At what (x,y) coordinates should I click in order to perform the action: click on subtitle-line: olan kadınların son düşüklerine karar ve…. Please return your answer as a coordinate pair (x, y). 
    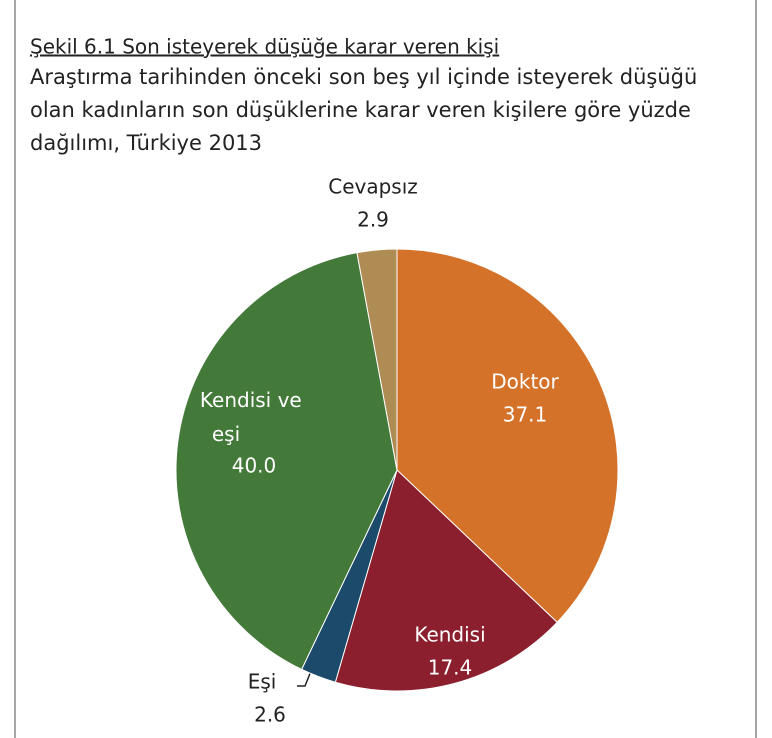
    Looking at the image, I should click on (360, 110).